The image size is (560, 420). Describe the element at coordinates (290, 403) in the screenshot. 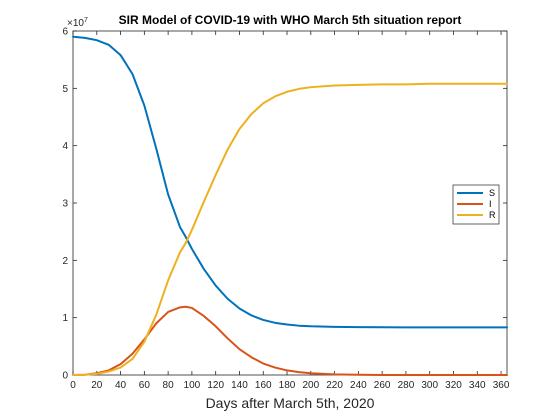

I see `x-axis-label: Days after March 5th, 2020` at that location.